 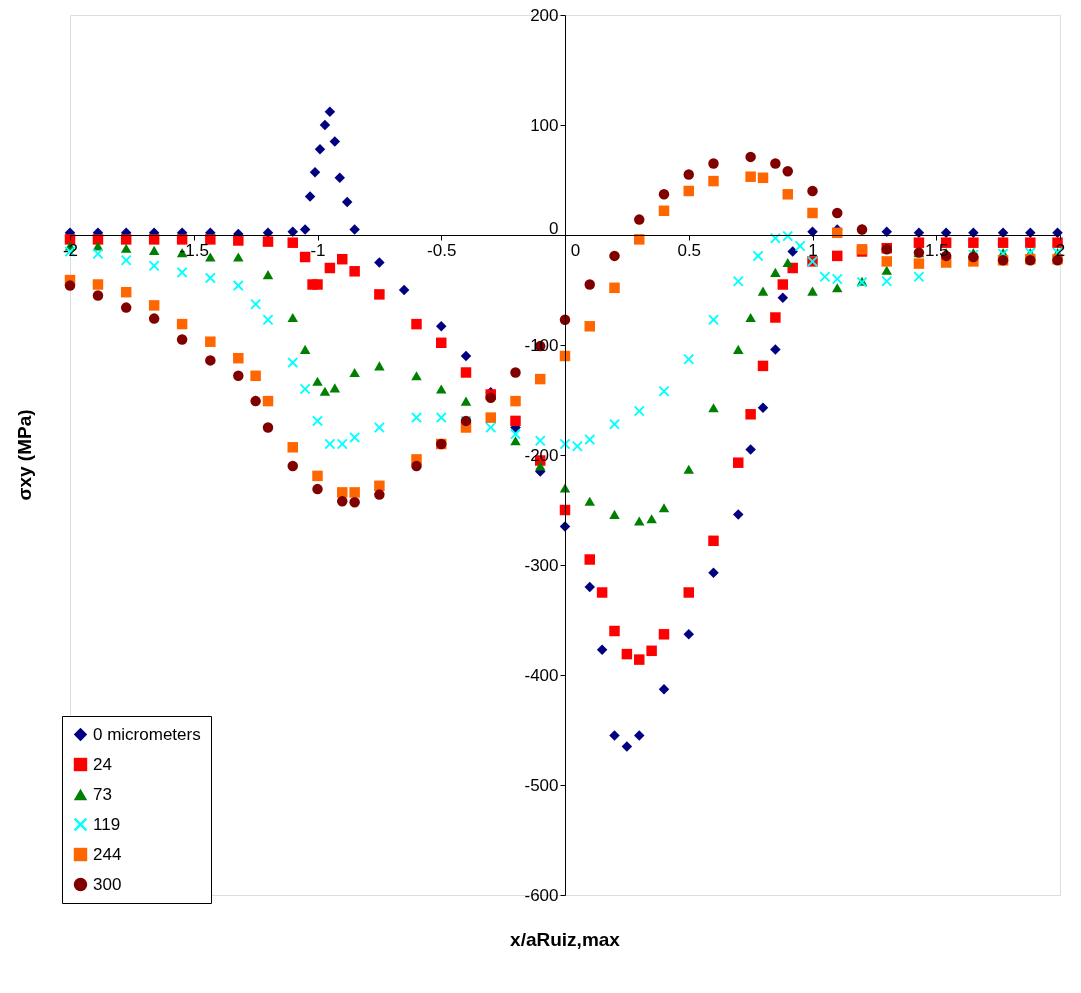 What do you see at coordinates (689, 250) in the screenshot?
I see `x-tick-label: 0.5` at bounding box center [689, 250].